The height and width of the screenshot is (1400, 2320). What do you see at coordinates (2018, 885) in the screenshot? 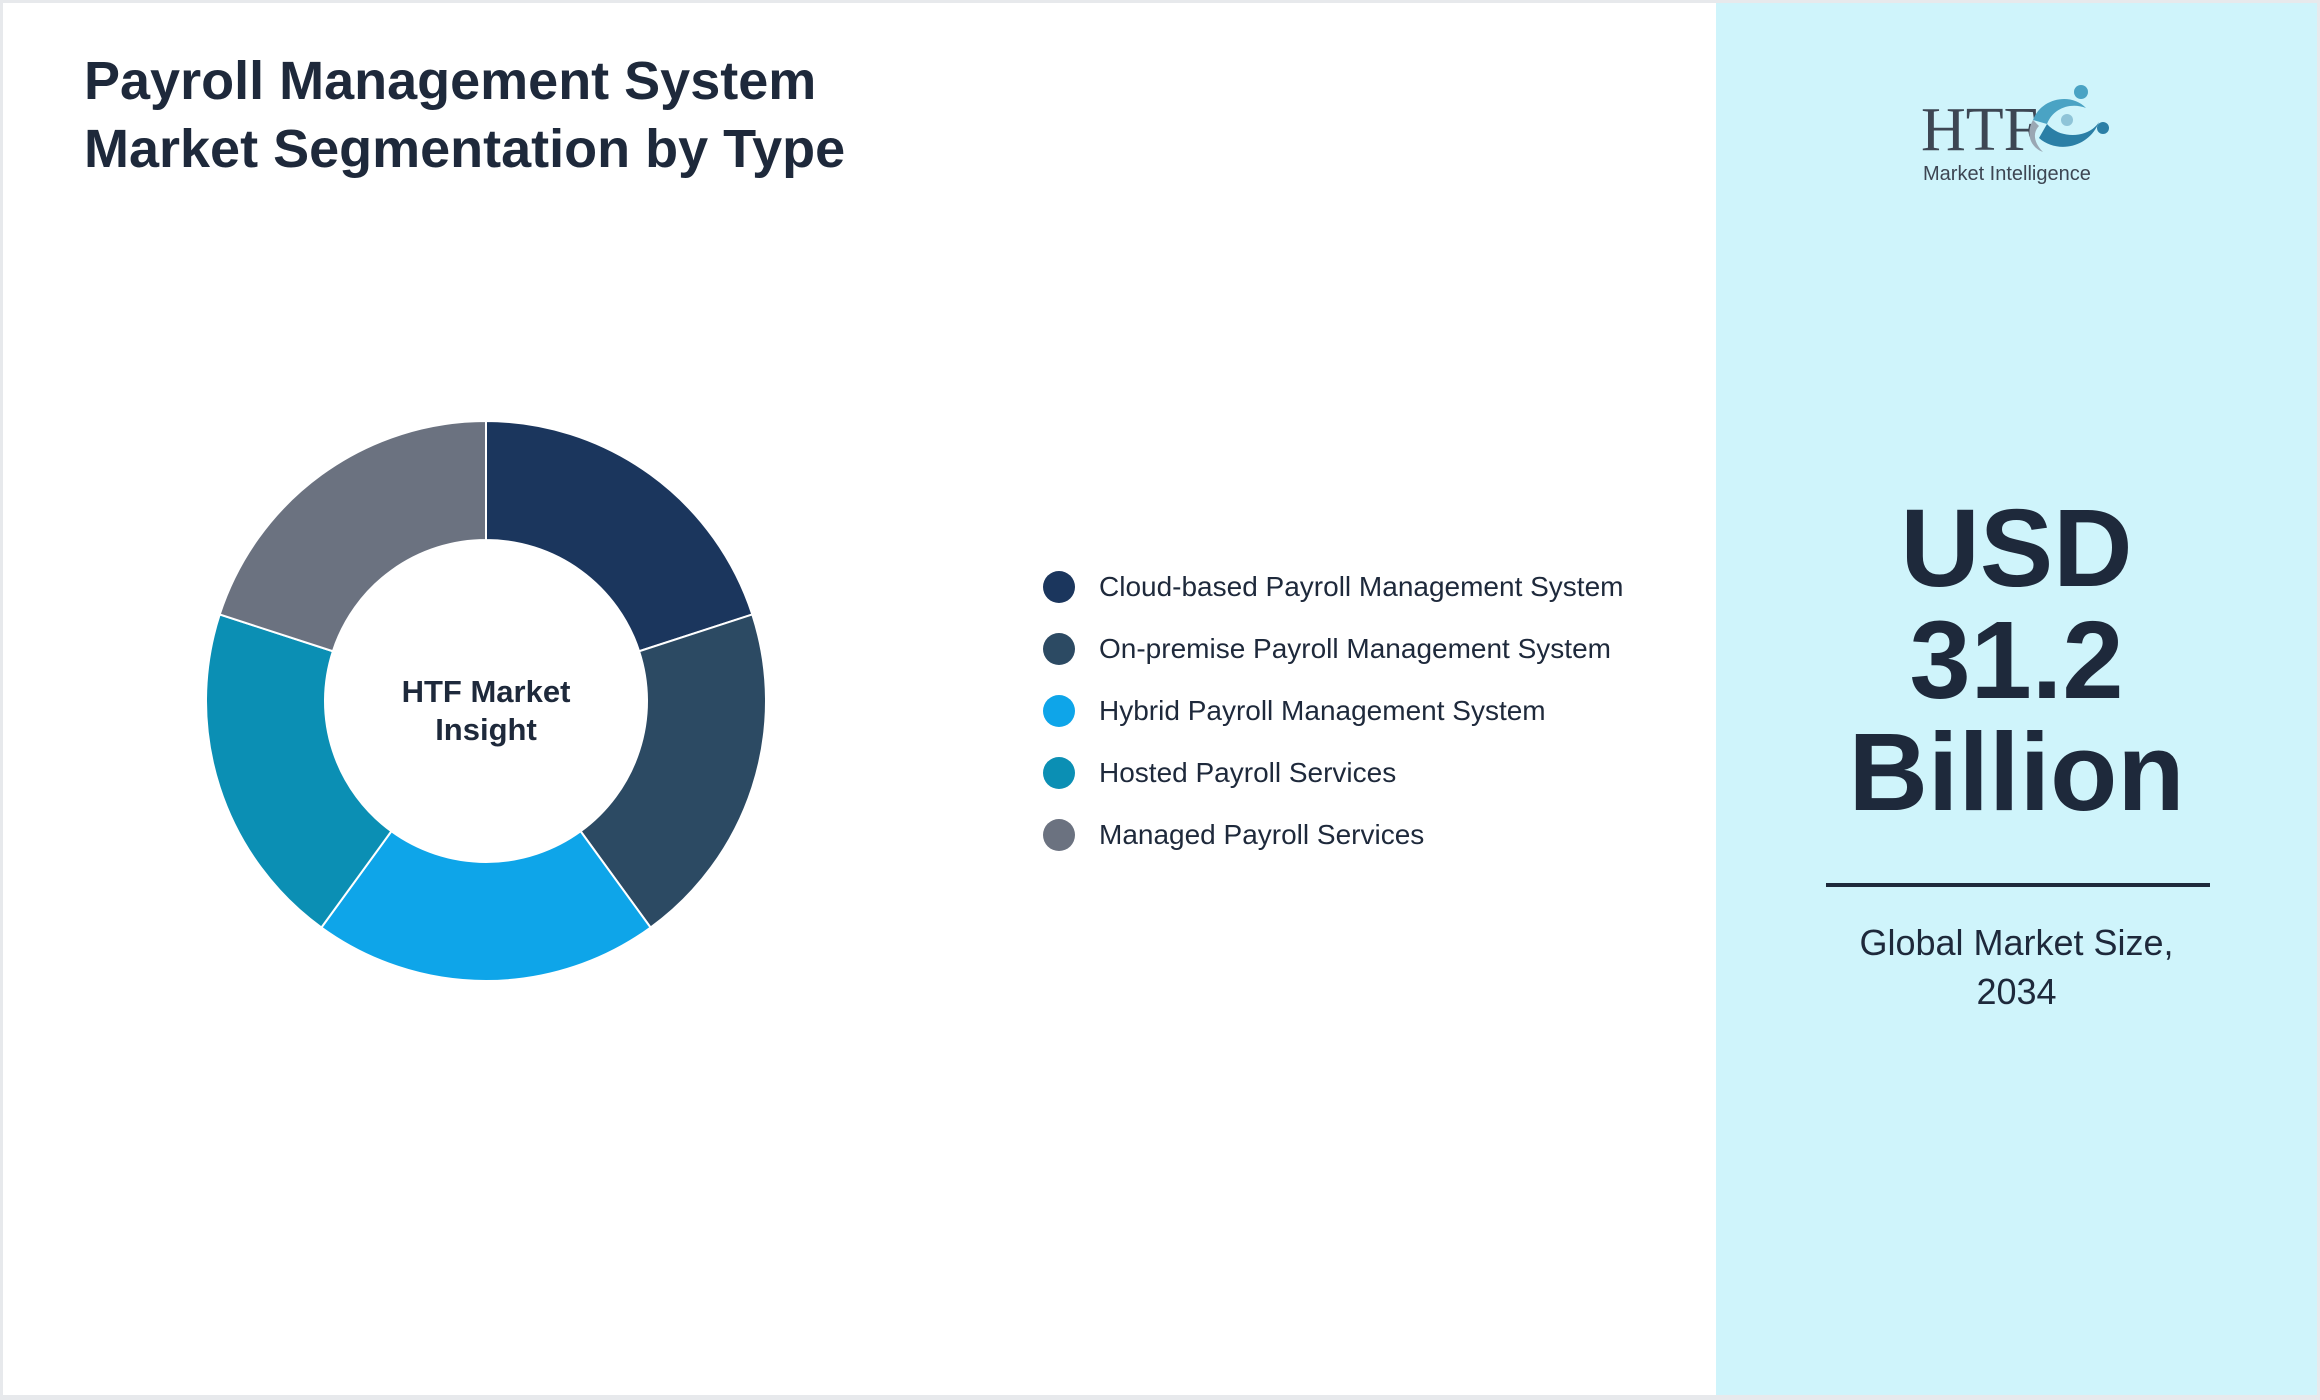
I see `divider-line` at bounding box center [2018, 885].